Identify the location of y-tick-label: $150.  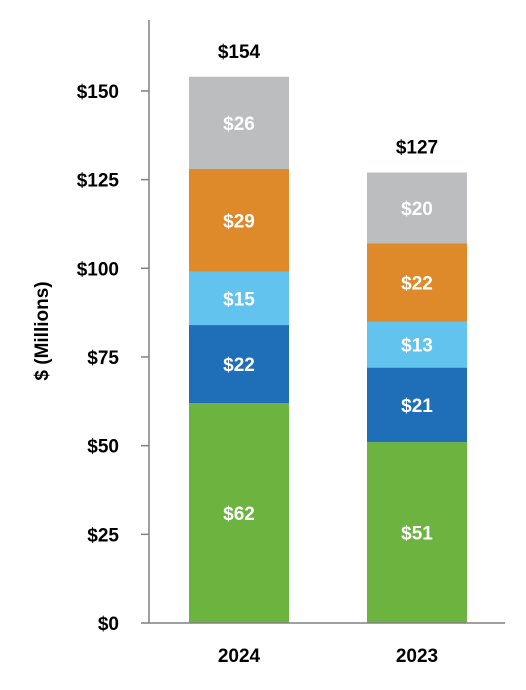
(98, 92).